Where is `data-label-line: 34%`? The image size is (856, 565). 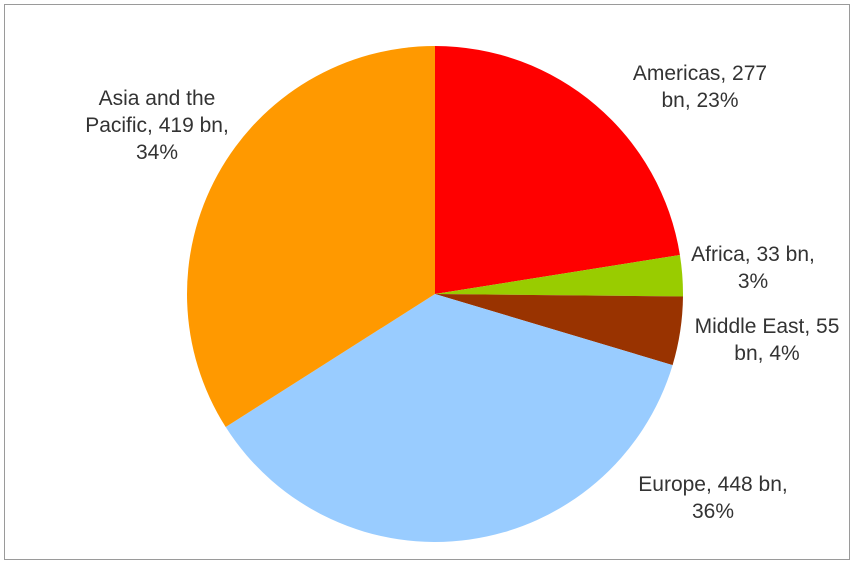 data-label-line: 34% is located at coordinates (157, 152).